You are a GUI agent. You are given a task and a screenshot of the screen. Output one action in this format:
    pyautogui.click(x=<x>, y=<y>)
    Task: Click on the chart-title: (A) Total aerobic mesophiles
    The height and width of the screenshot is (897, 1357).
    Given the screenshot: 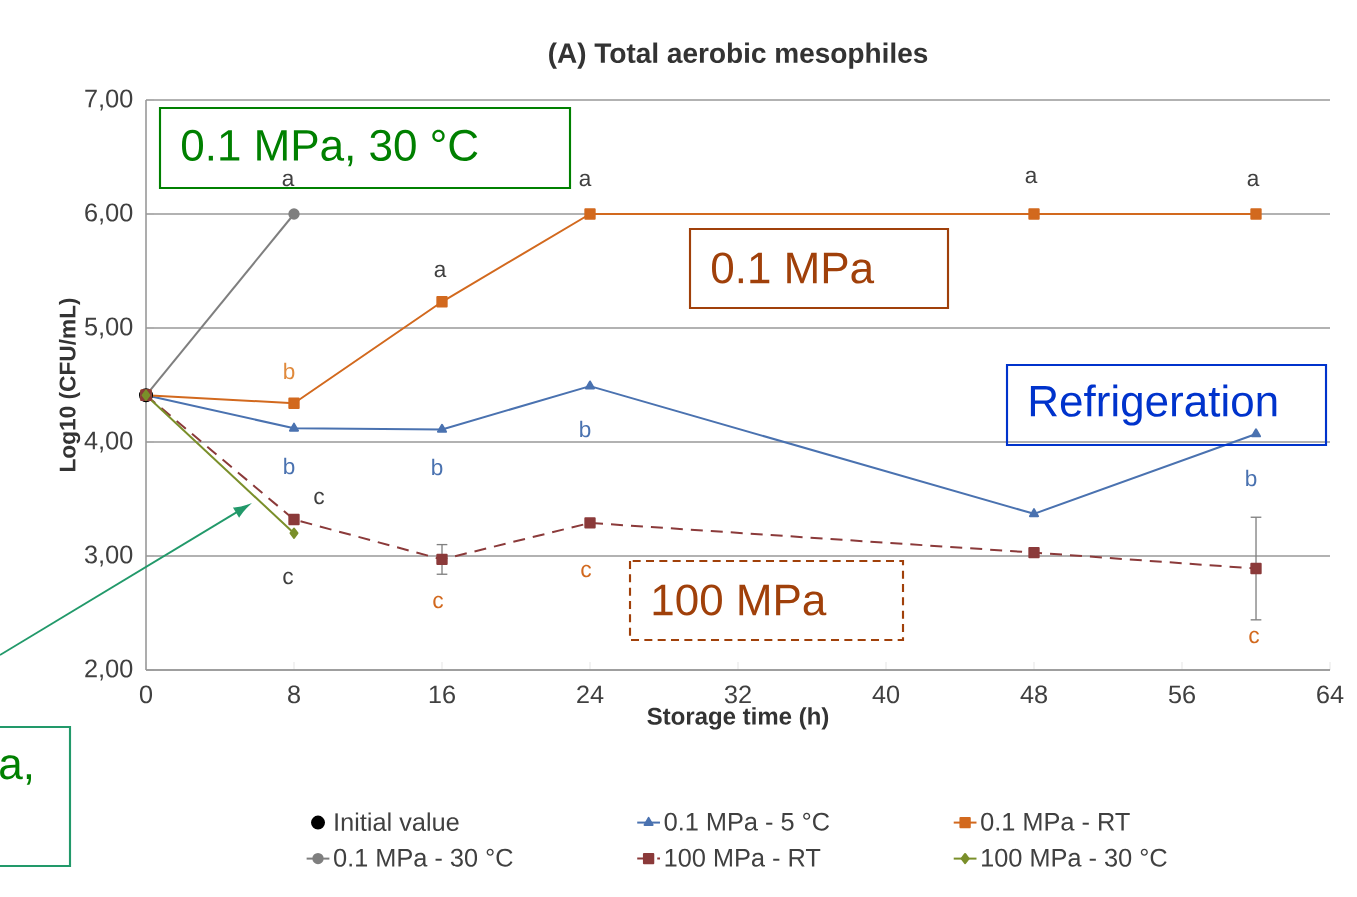 What is the action you would take?
    pyautogui.click(x=738, y=55)
    